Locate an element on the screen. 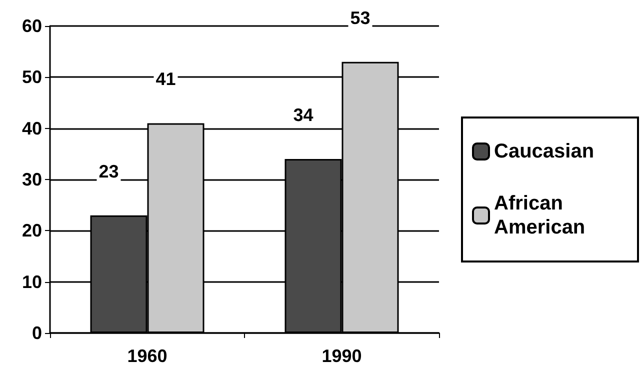  data-label: 34 is located at coordinates (303, 115).